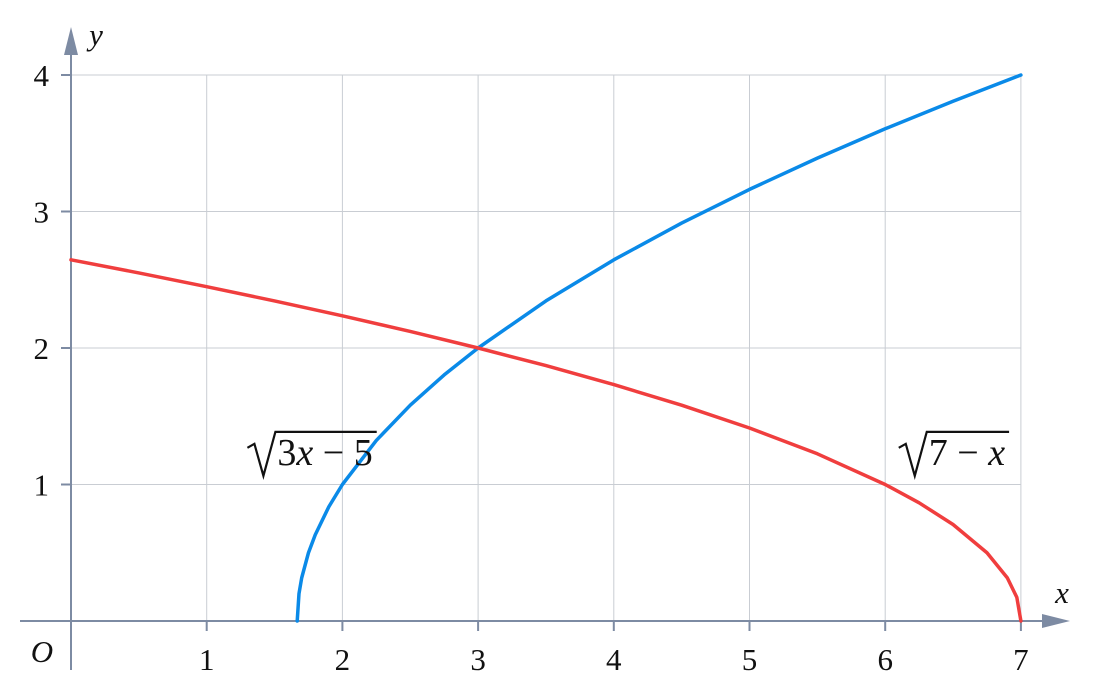 The width and height of the screenshot is (1100, 700). I want to click on series-label-2: 7 − x, so click(954, 455).